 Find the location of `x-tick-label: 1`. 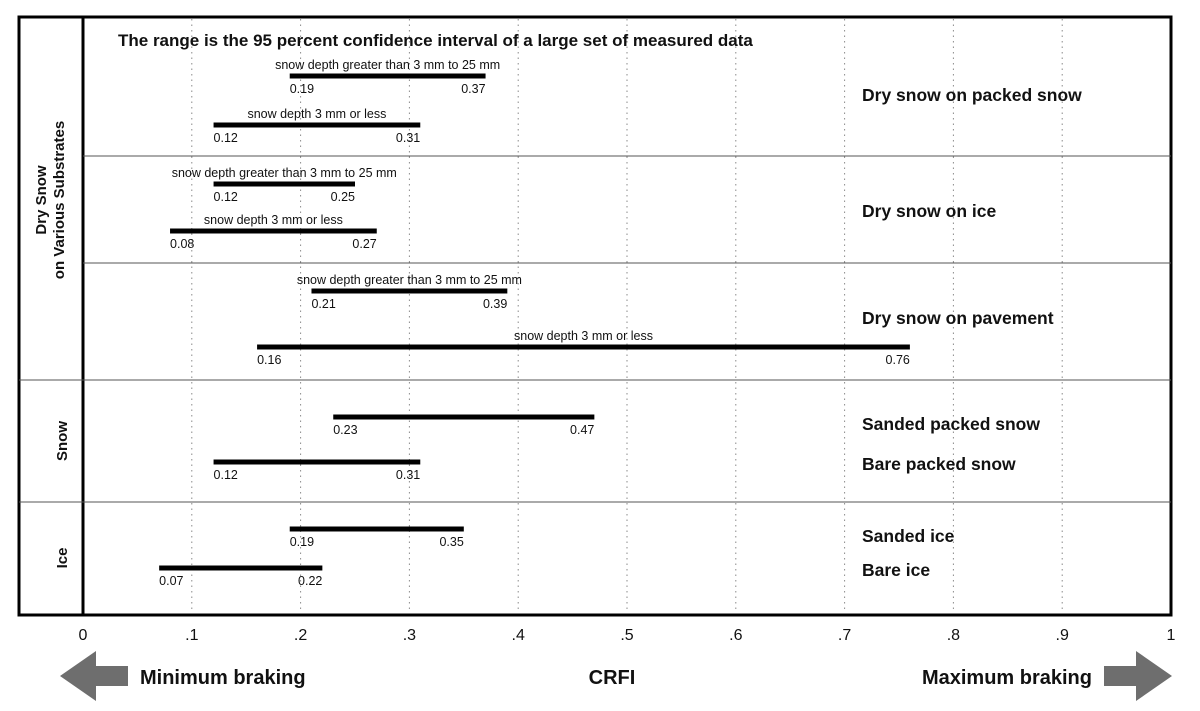

x-tick-label: 1 is located at coordinates (1171, 635).